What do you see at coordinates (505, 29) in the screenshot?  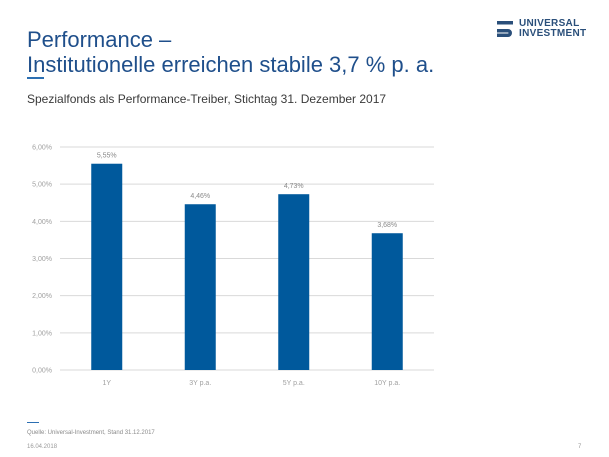 I see `universal-investment-logo-mark-icon` at bounding box center [505, 29].